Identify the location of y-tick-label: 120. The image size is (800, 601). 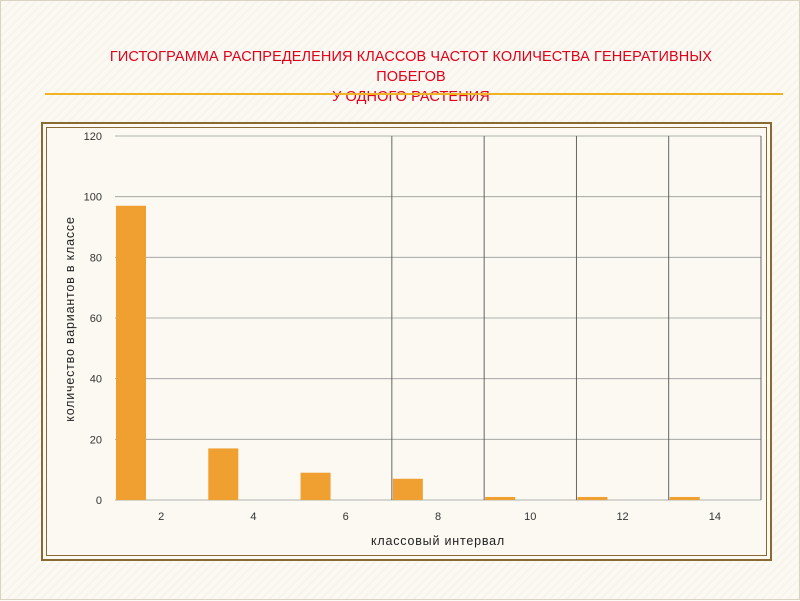
(93, 137).